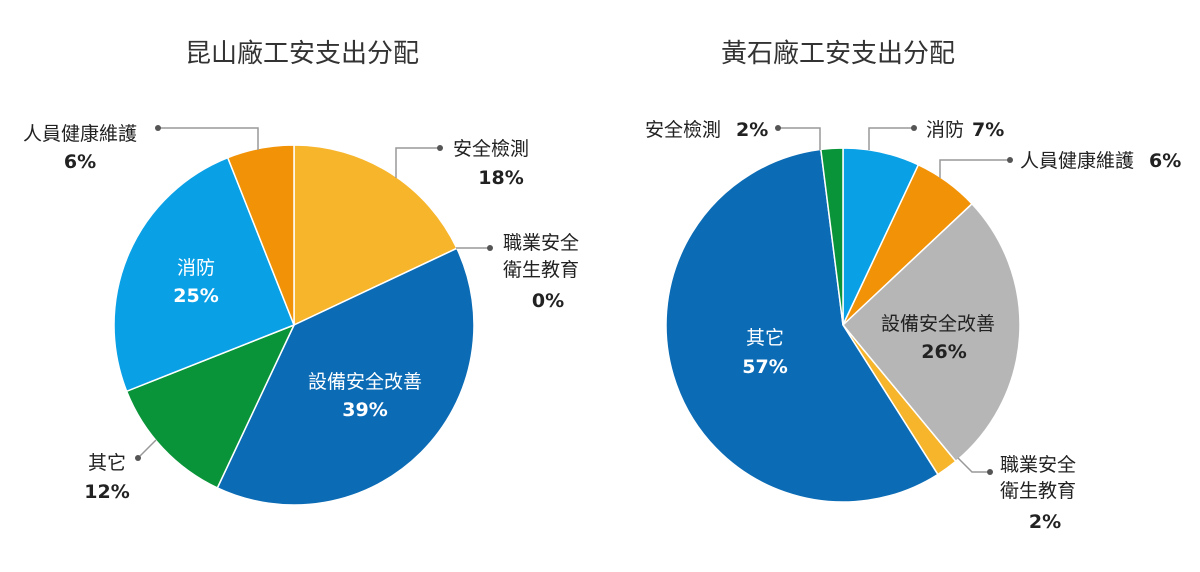 Image resolution: width=1200 pixels, height=572 pixels. What do you see at coordinates (364, 410) in the screenshot?
I see `slice-value: 39%` at bounding box center [364, 410].